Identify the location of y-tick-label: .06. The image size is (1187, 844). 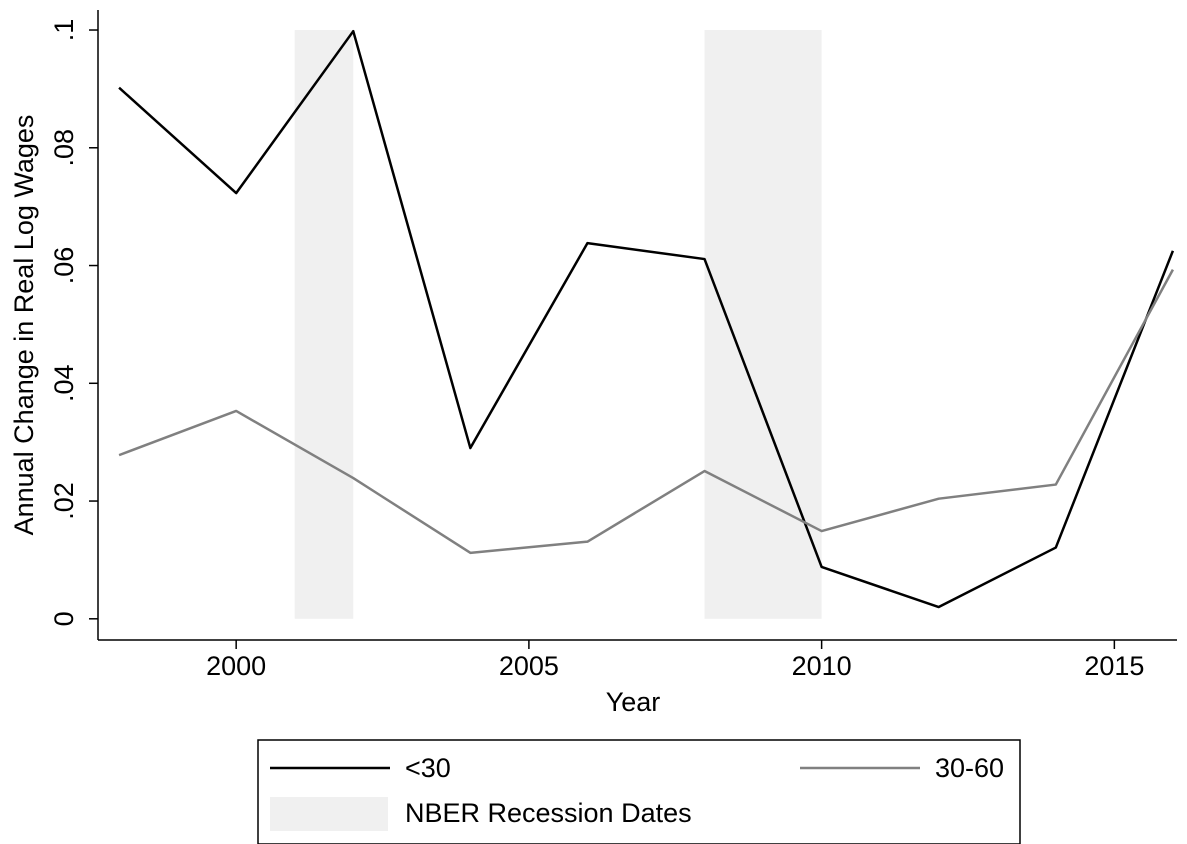
(64, 266).